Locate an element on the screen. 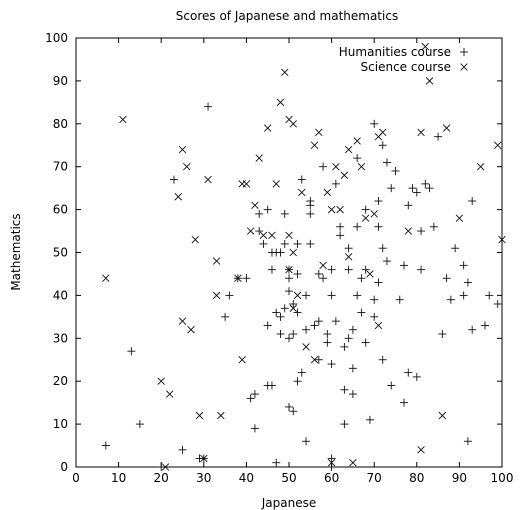 The image size is (521, 510). legend-plus-symbol is located at coordinates (464, 52).